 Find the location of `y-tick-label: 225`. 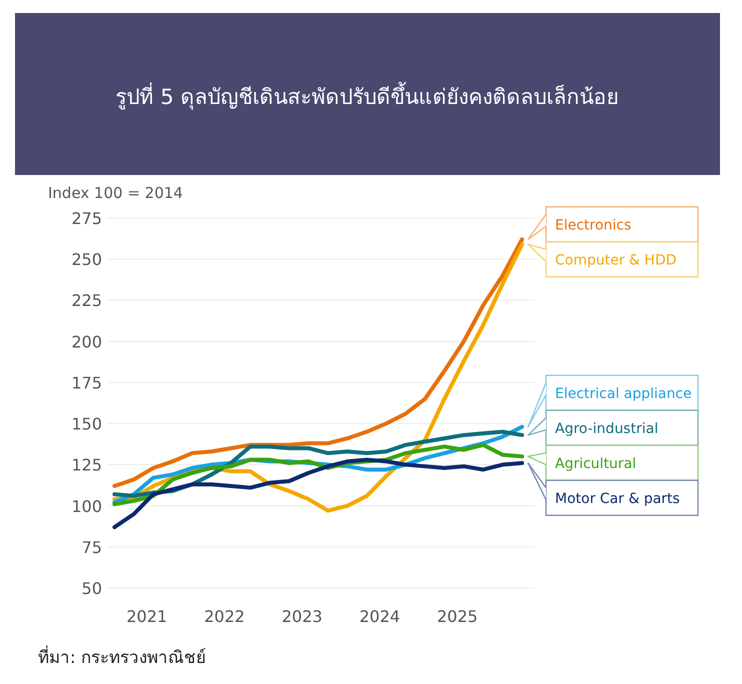

y-tick-label: 225 is located at coordinates (86, 300).